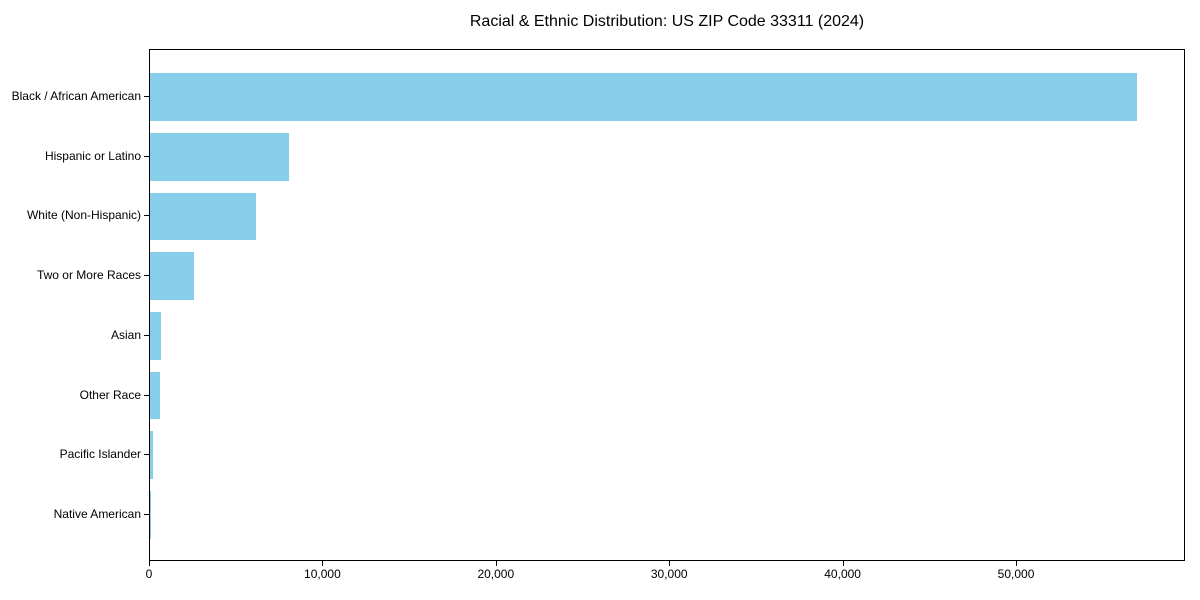 This screenshot has width=1200, height=600. Describe the element at coordinates (97, 513) in the screenshot. I see `y-tick-label: Native American` at that location.